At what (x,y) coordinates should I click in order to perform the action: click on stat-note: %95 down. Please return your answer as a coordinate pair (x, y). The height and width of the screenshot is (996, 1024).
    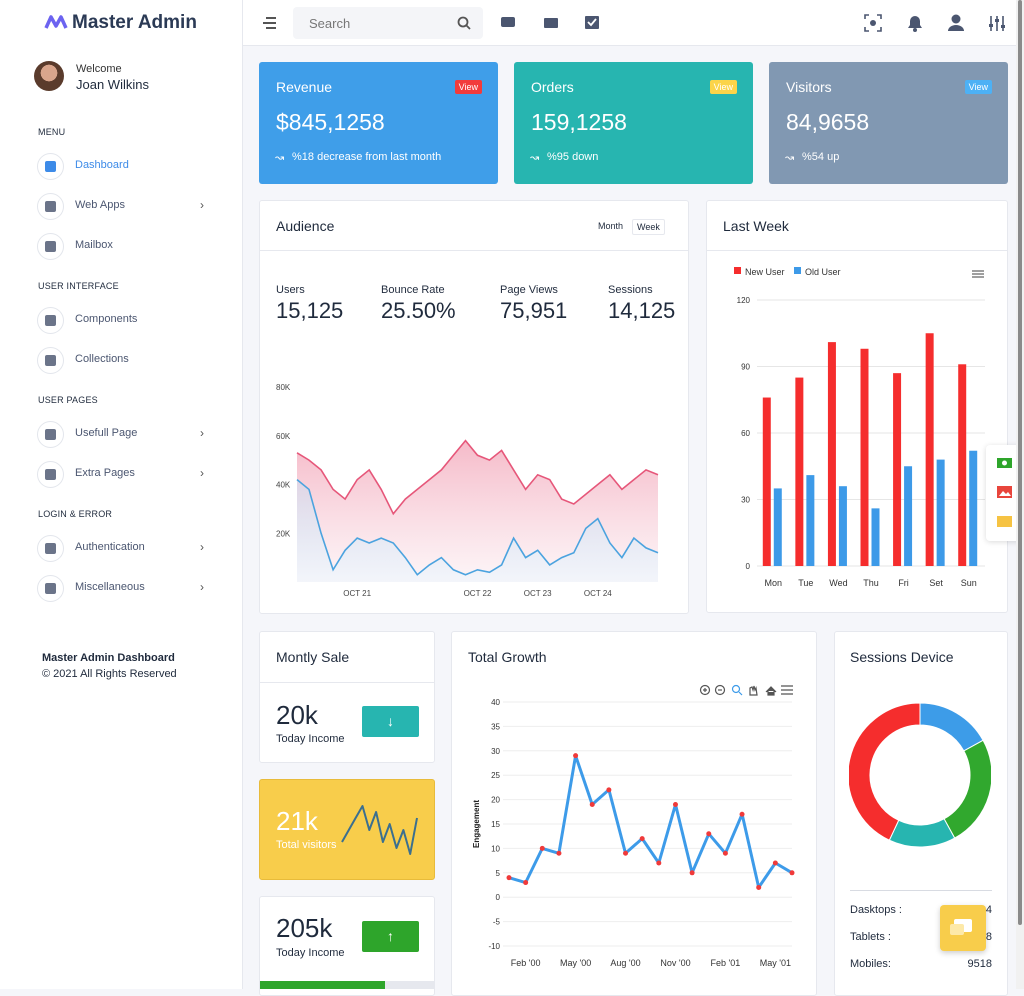
    Looking at the image, I should click on (573, 157).